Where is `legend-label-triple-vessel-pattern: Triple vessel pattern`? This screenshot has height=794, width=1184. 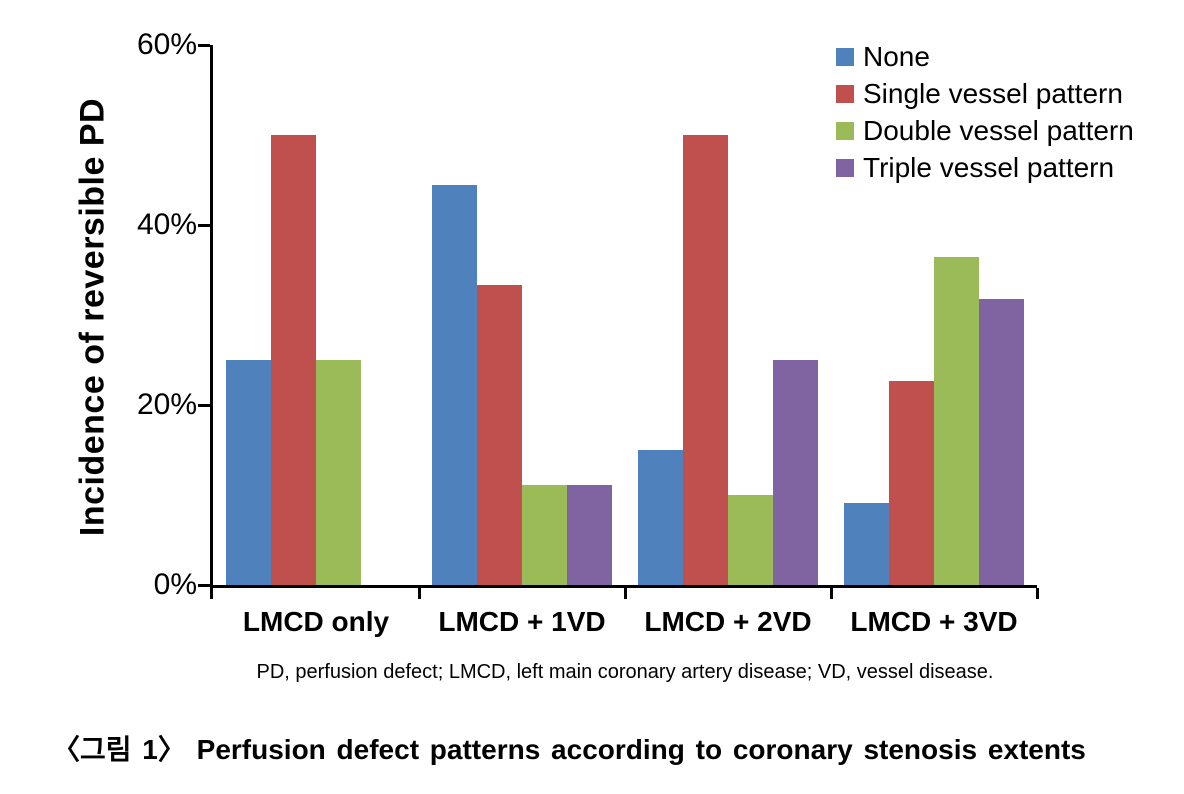 legend-label-triple-vessel-pattern: Triple vessel pattern is located at coordinates (989, 167).